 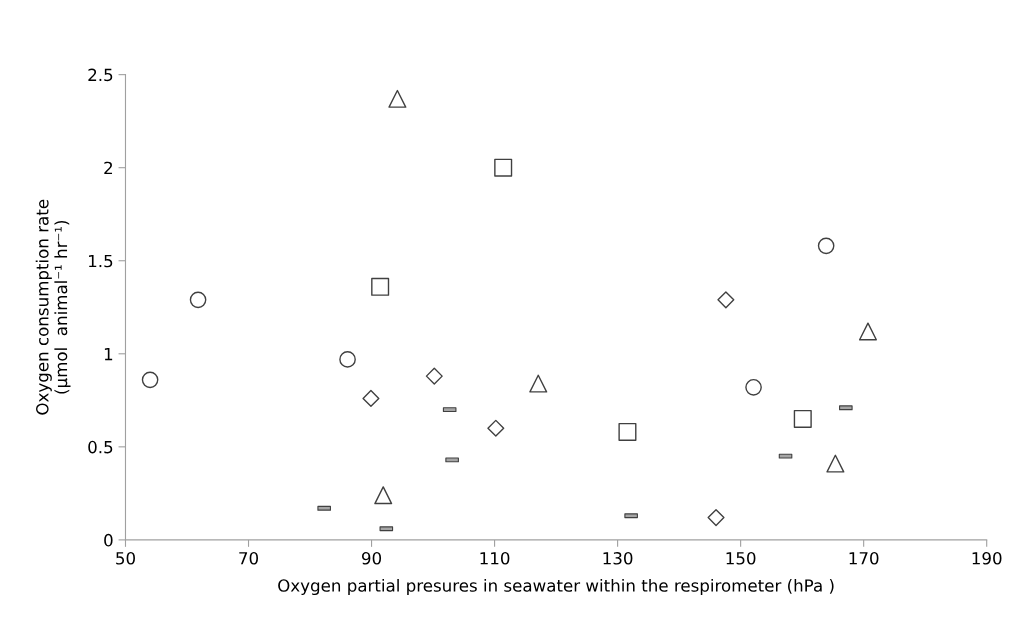 I want to click on x-tick-label: 190, so click(x=987, y=558).